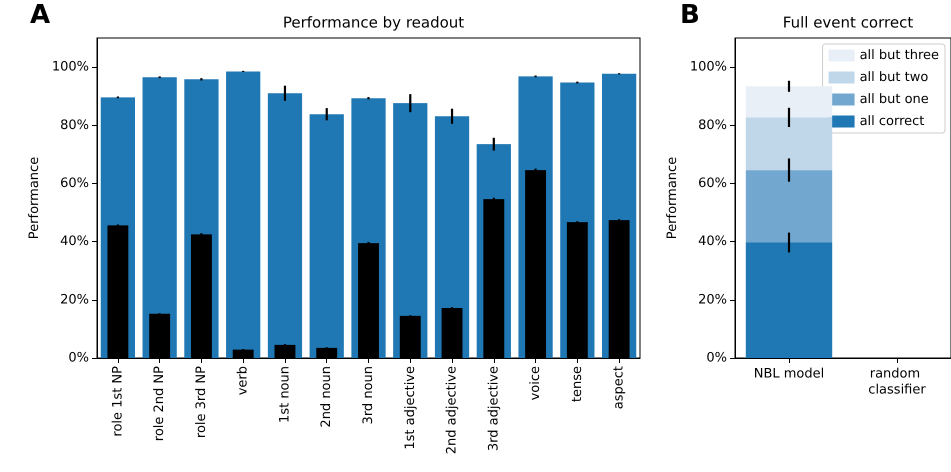 The image size is (951, 472). Describe the element at coordinates (410, 408) in the screenshot. I see `x-tick-label: 1st adjective` at that location.